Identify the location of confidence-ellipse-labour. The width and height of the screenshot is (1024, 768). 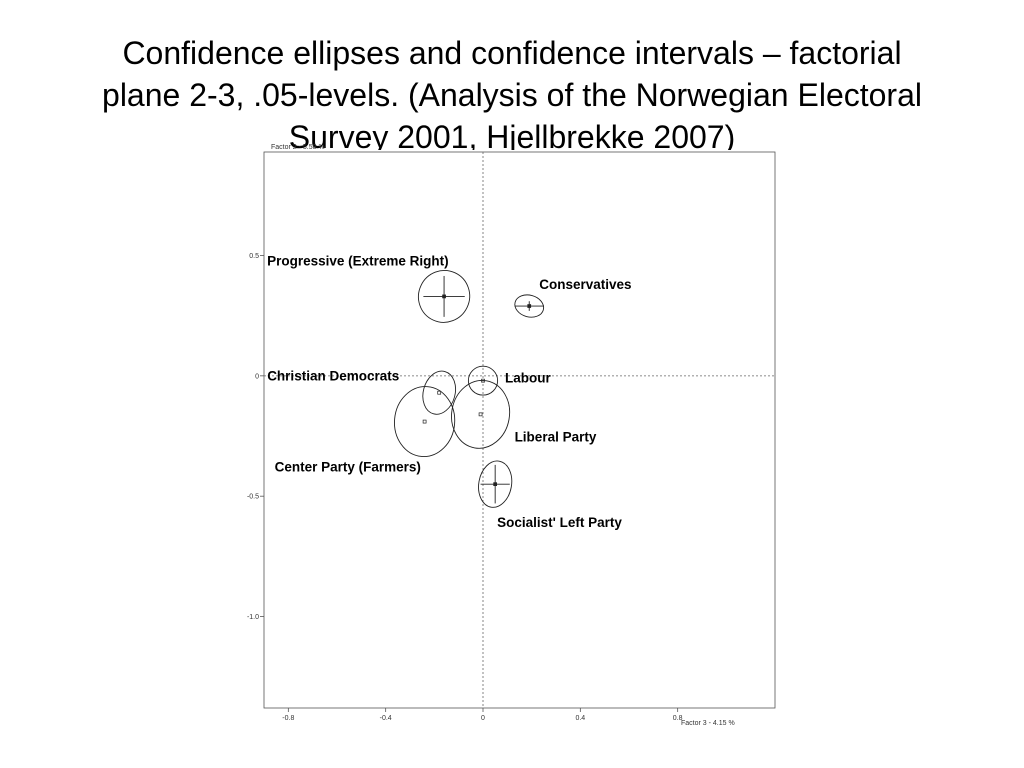
(483, 380).